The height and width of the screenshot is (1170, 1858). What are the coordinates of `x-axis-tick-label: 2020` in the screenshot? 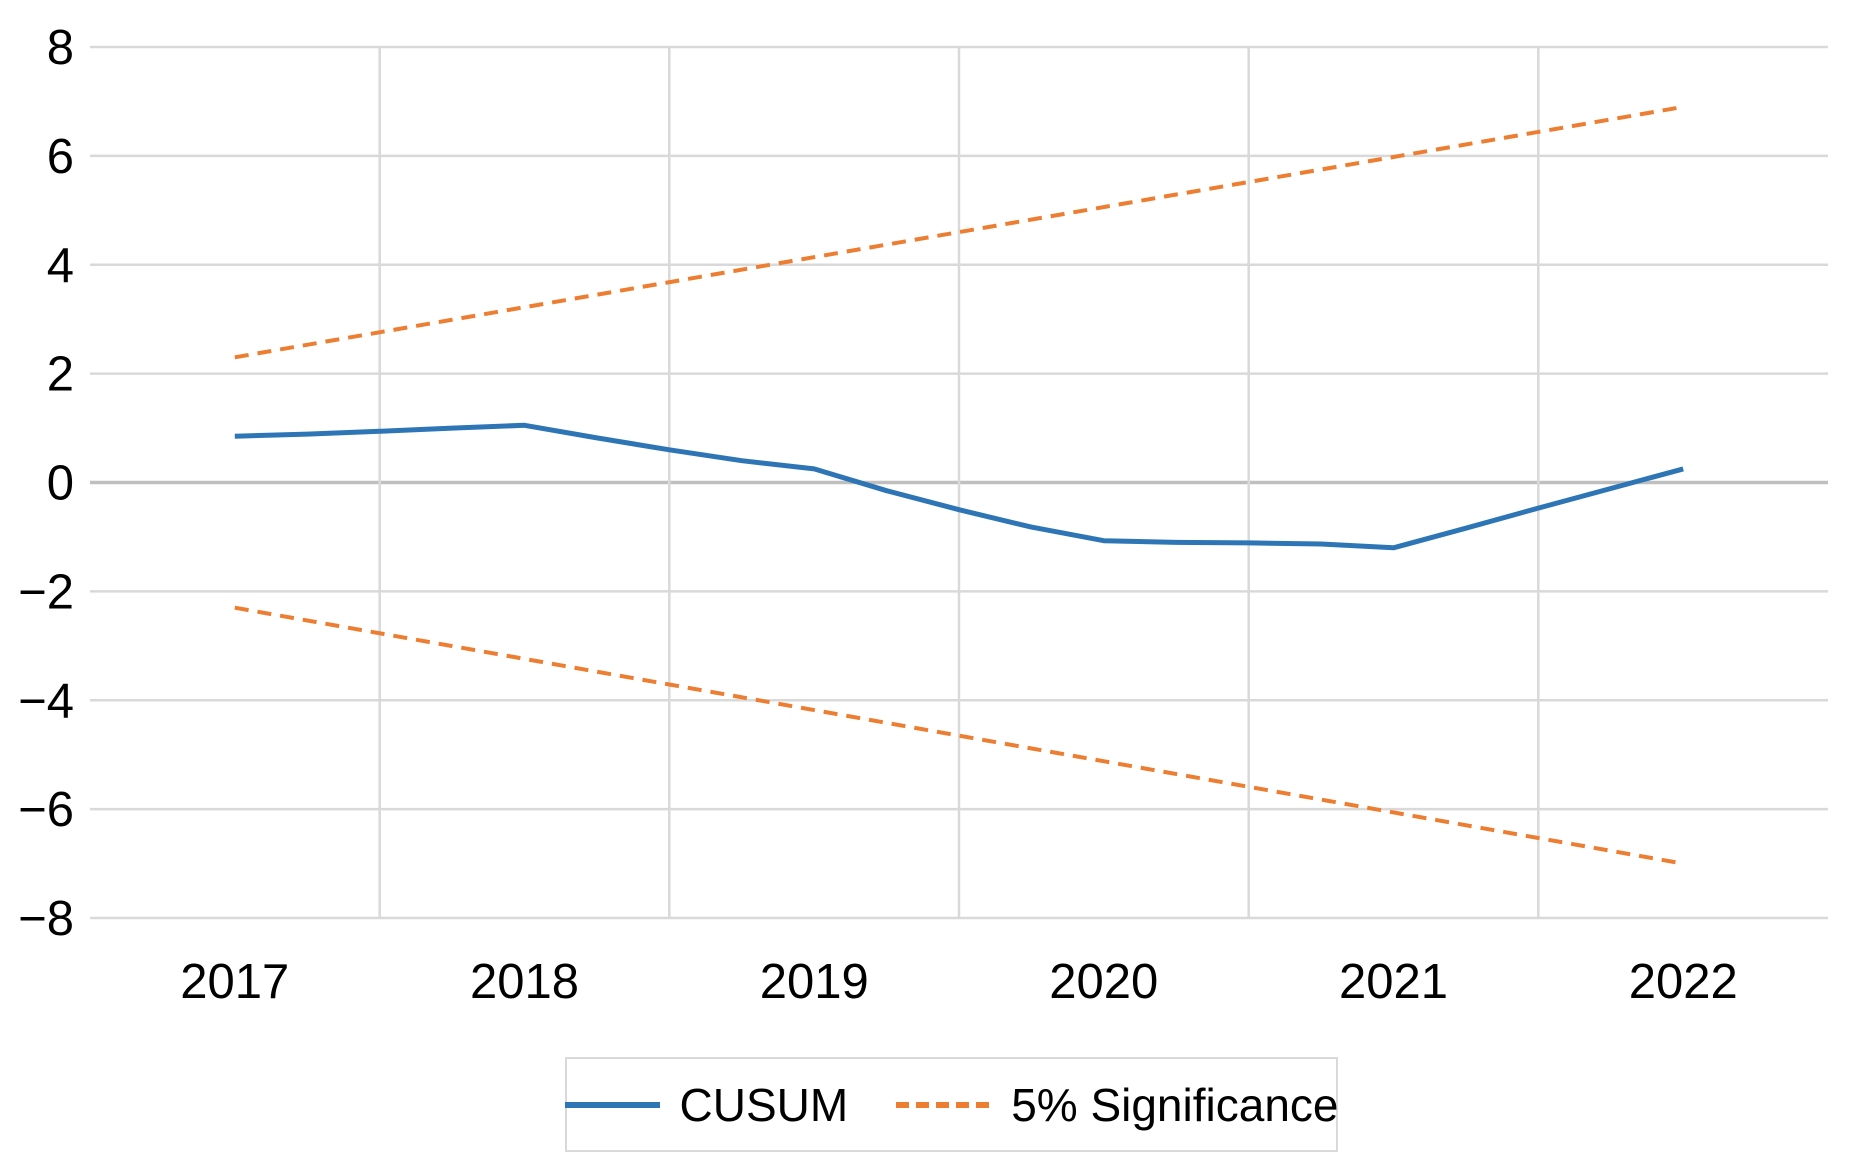 It's located at (1103, 982).